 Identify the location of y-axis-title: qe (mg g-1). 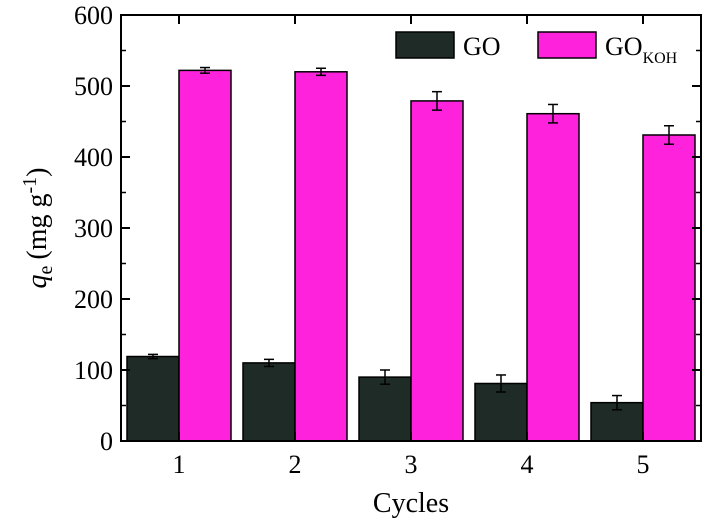
(38, 228).